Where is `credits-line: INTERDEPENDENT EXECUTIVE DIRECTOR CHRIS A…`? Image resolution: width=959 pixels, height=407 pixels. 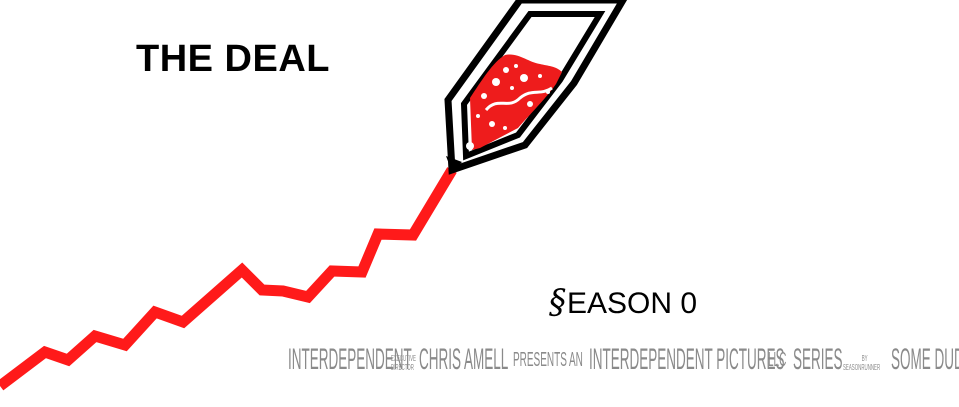 credits-line: INTERDEPENDENT EXECUTIVE DIRECTOR CHRIS A… is located at coordinates (623, 360).